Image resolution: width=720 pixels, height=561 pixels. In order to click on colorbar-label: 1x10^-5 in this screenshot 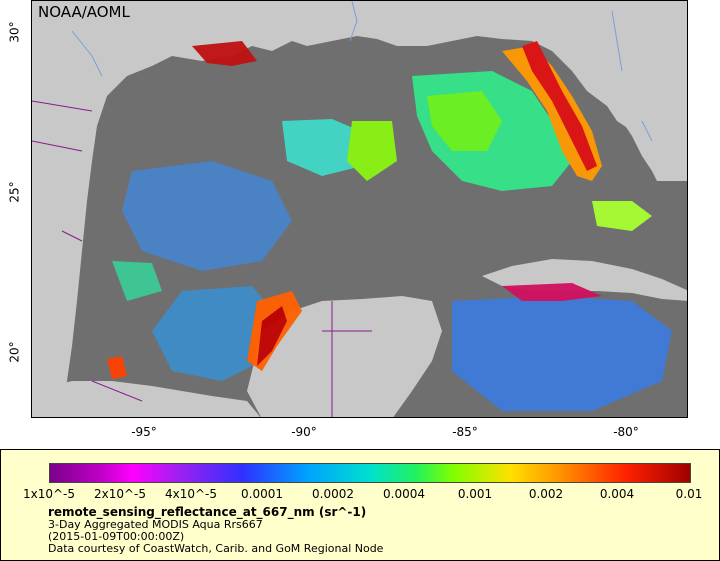, I will do `click(49, 494)`.